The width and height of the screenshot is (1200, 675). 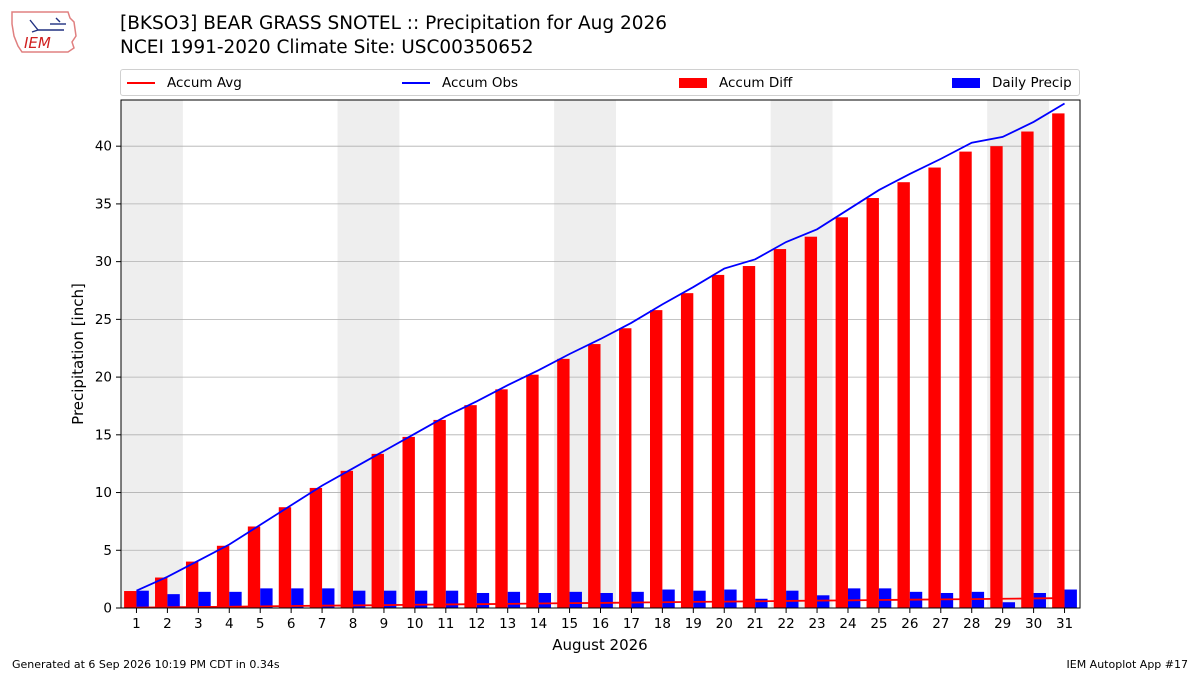 What do you see at coordinates (414, 624) in the screenshot?
I see `x-tick-label: 10` at bounding box center [414, 624].